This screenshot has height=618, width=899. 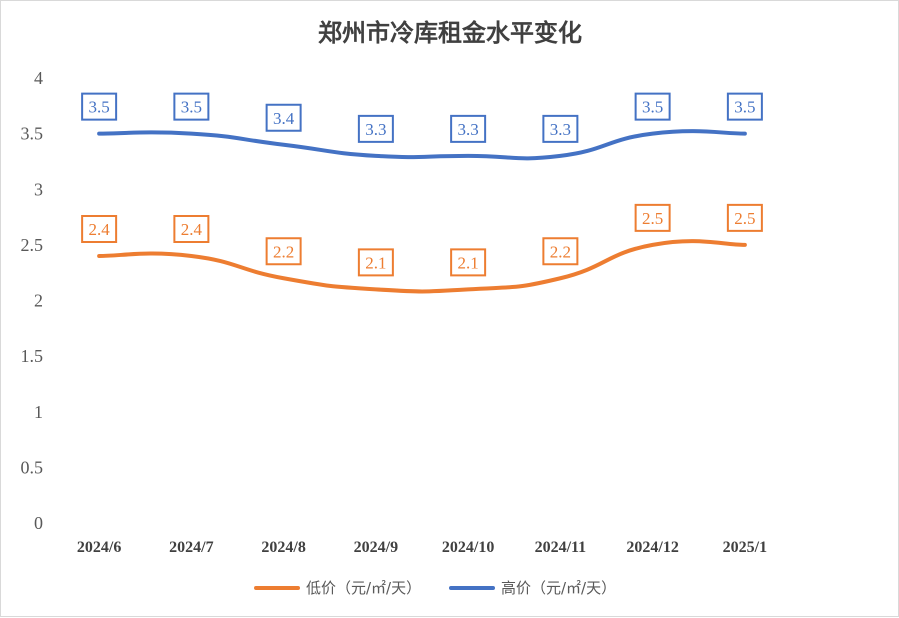 What do you see at coordinates (561, 547) in the screenshot?
I see `x-tick-label: 2024/11` at bounding box center [561, 547].